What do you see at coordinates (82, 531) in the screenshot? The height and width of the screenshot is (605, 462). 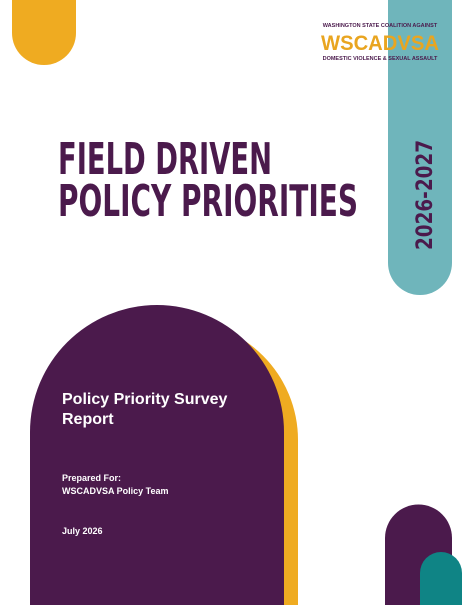 I see `date: July 2026` at bounding box center [82, 531].